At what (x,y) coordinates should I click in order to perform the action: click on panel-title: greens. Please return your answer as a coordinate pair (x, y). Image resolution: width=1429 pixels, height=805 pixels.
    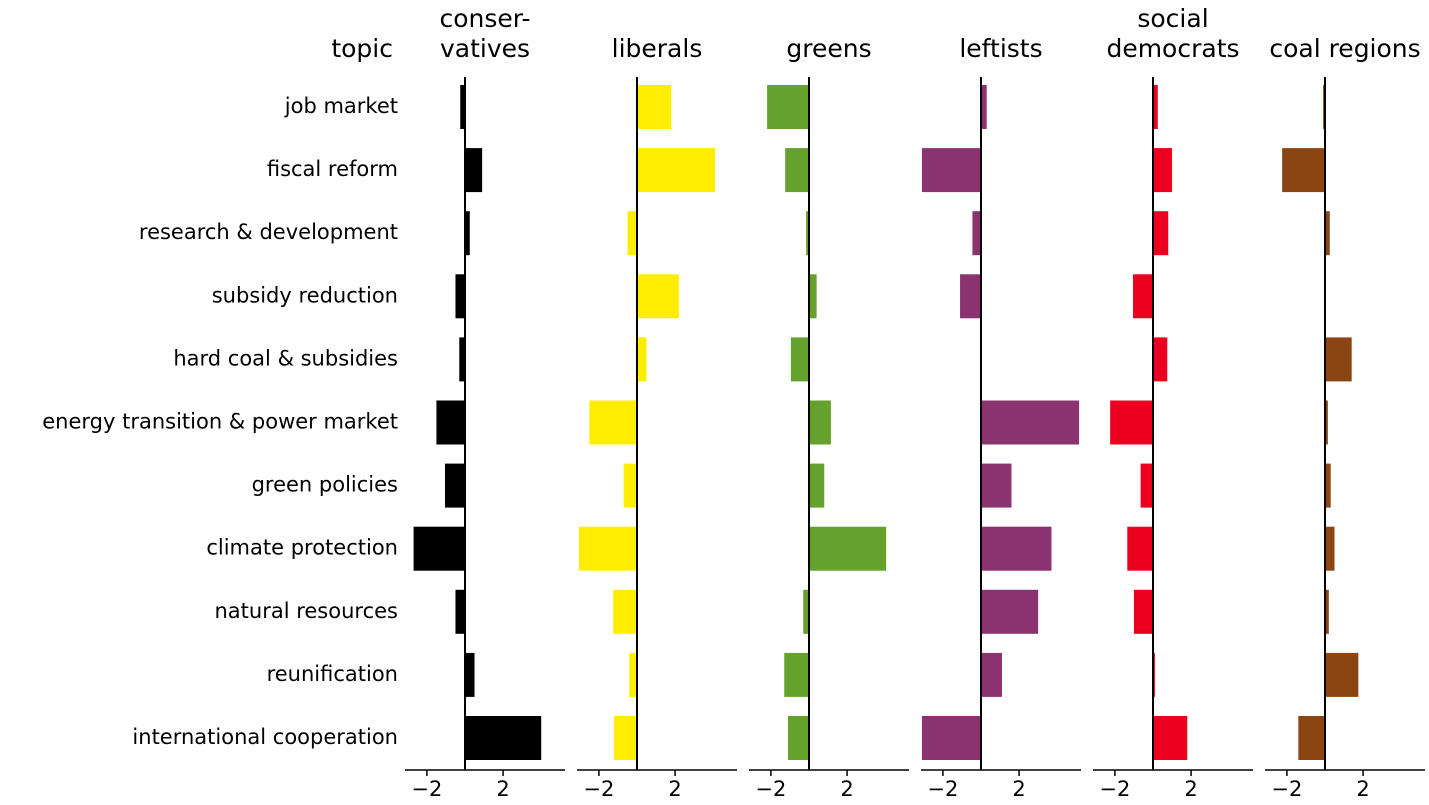
    Looking at the image, I should click on (828, 48).